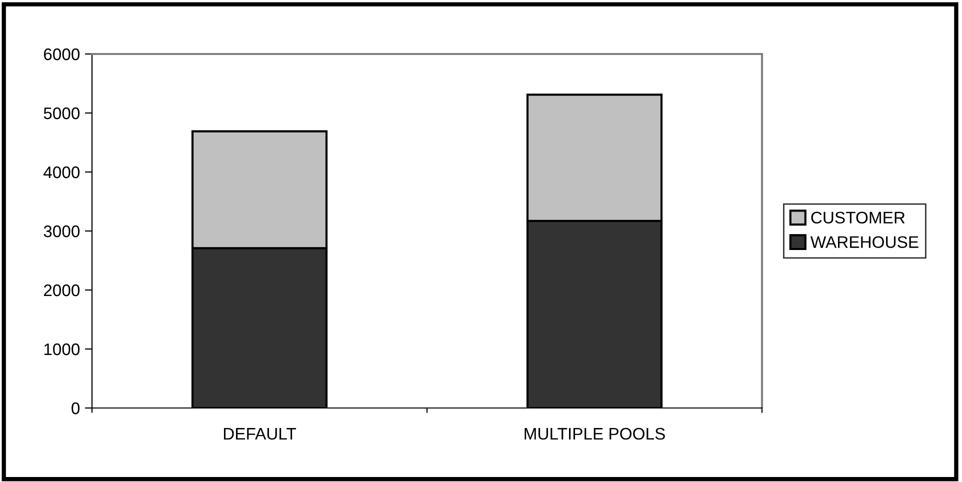  What do you see at coordinates (62, 113) in the screenshot?
I see `y-tick-label: 5000` at bounding box center [62, 113].